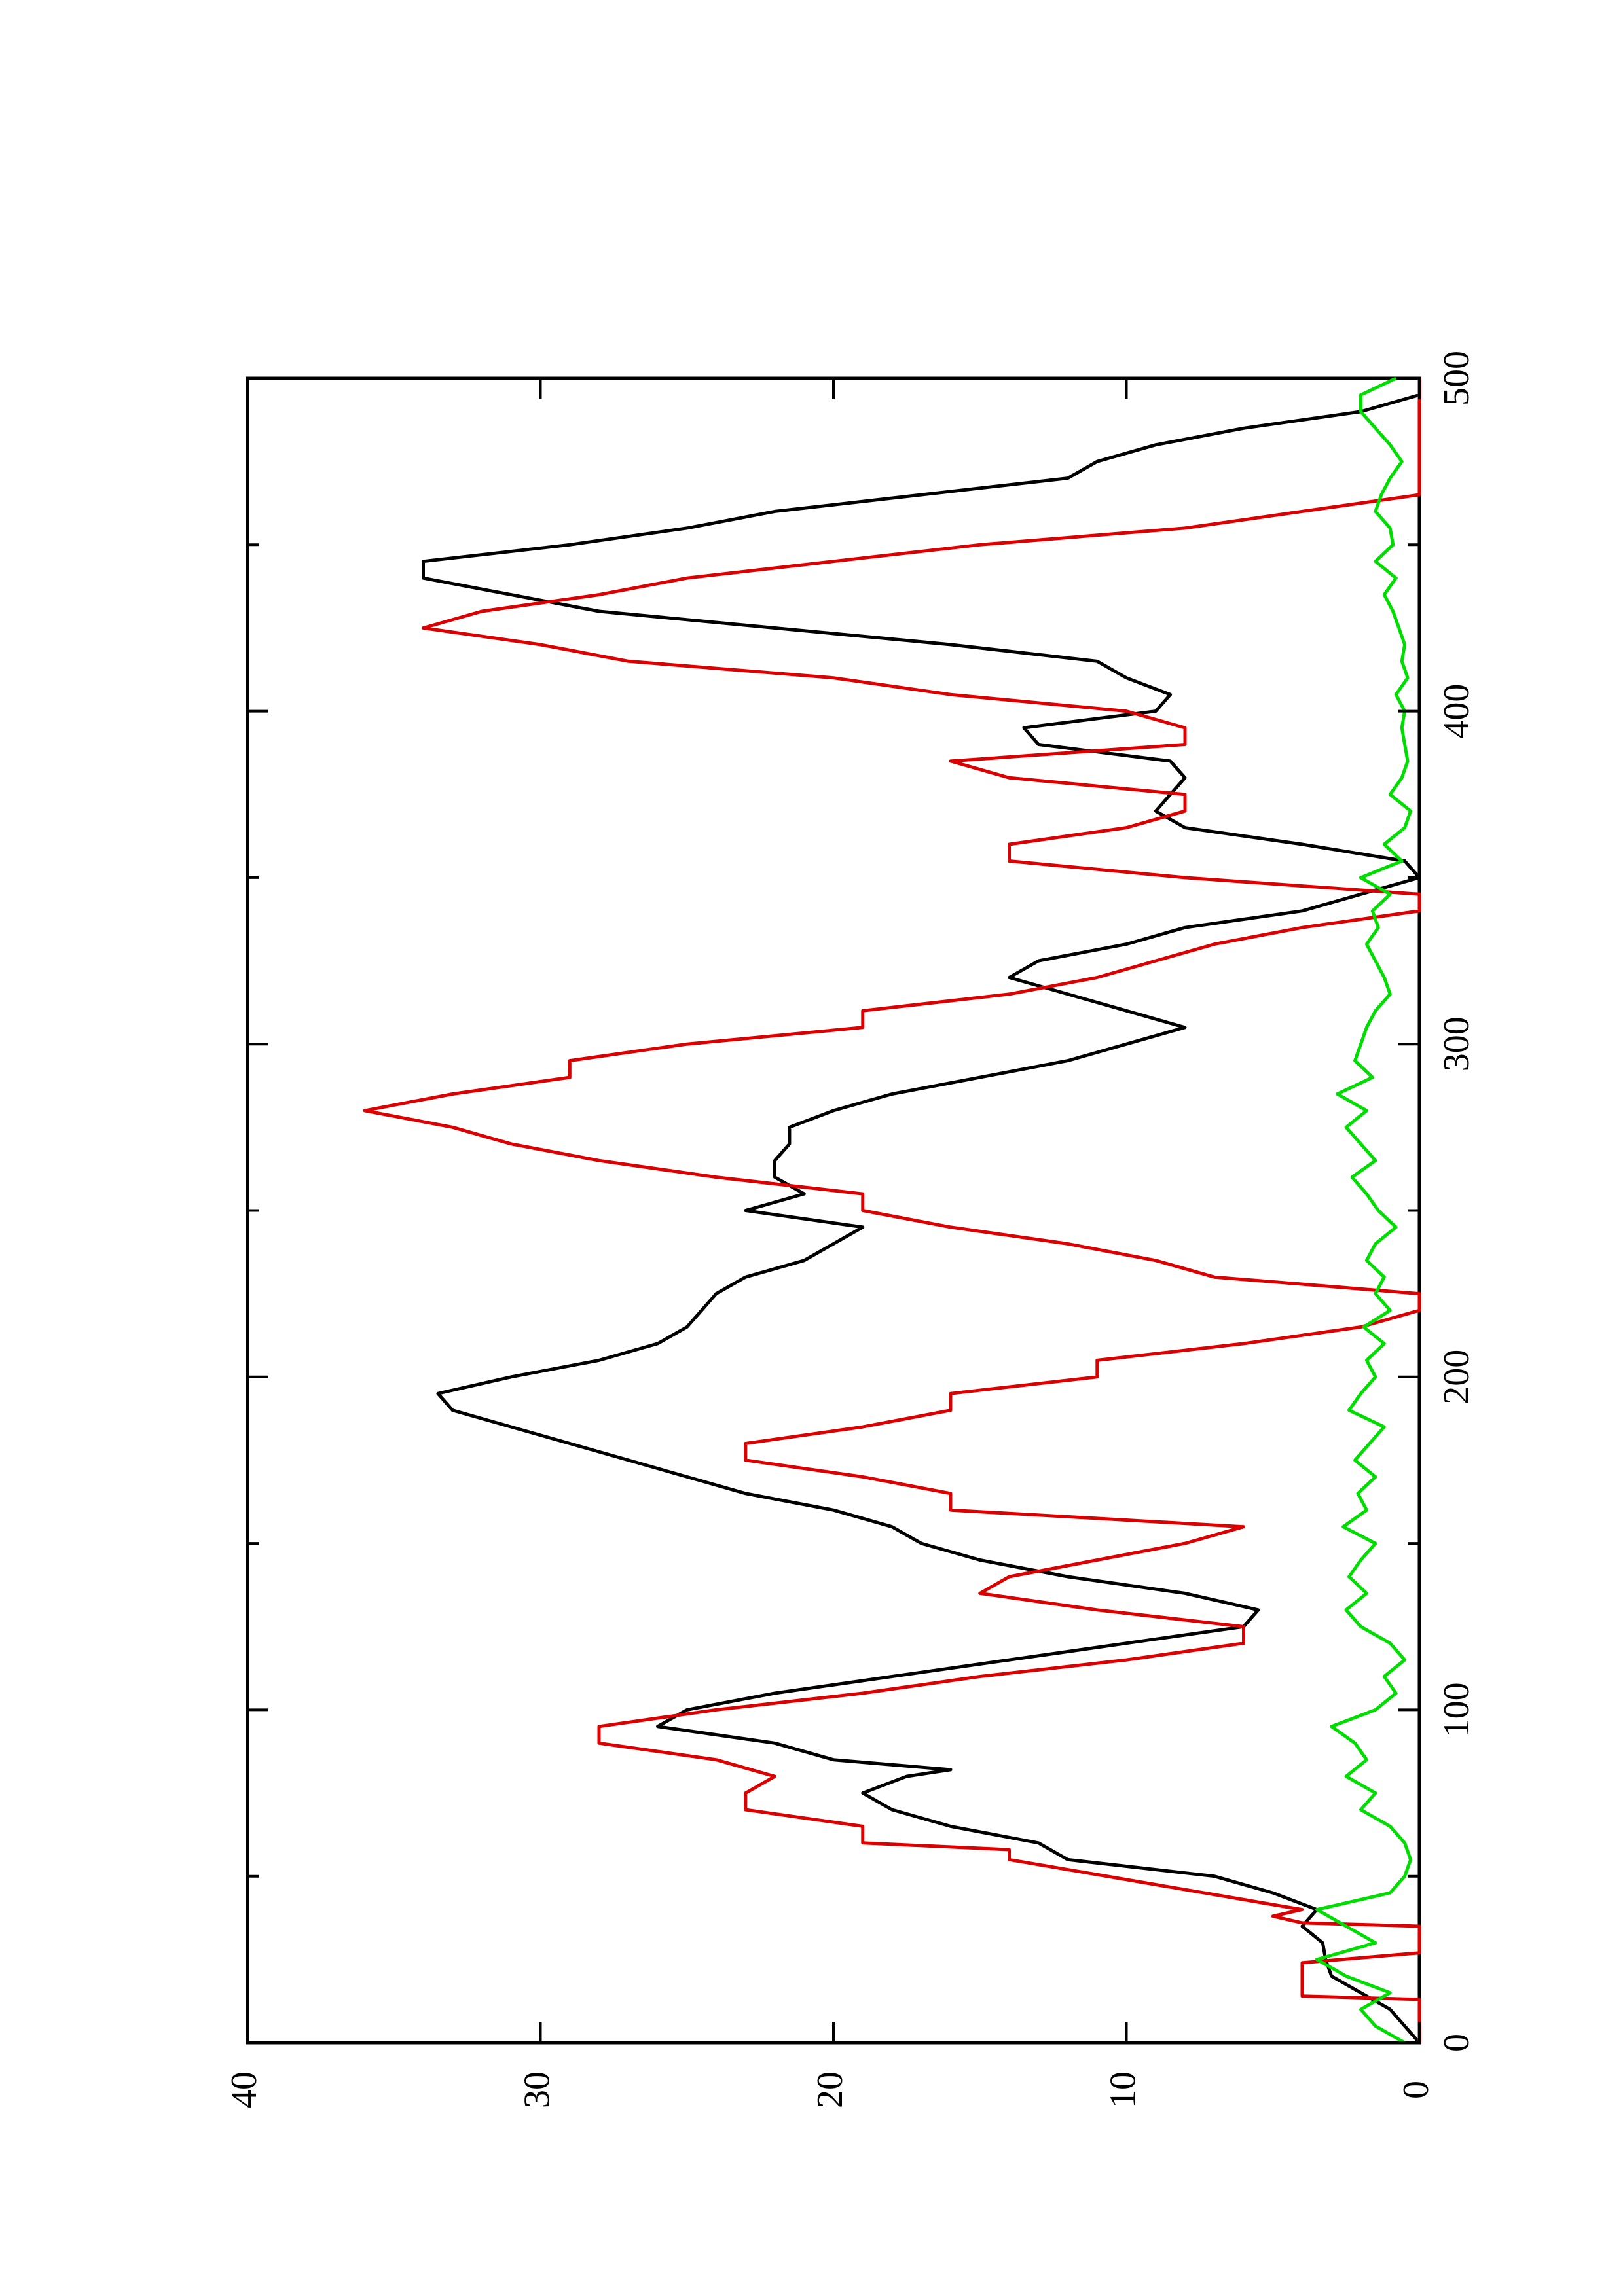 The image size is (1623, 2296). I want to click on y-tick-label: 40, so click(244, 2090).